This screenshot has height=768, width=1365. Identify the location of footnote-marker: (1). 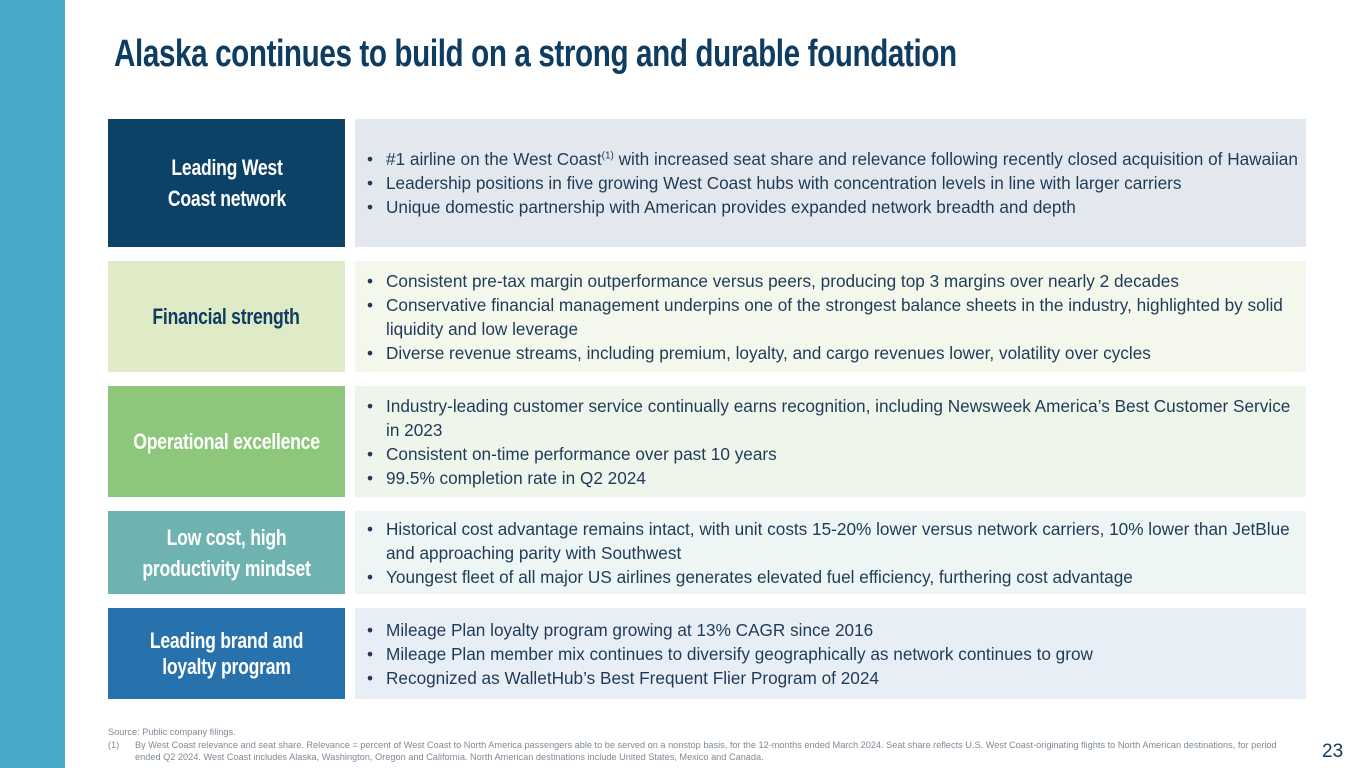
(114, 744).